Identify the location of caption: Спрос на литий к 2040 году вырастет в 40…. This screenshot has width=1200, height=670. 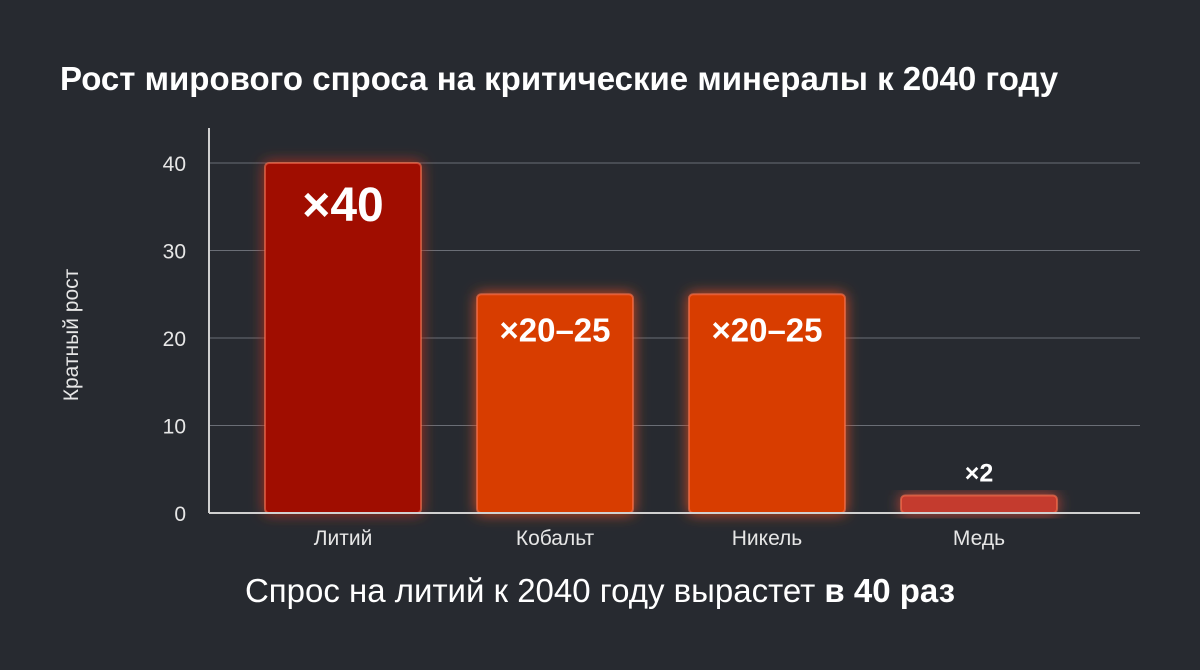
(600, 591).